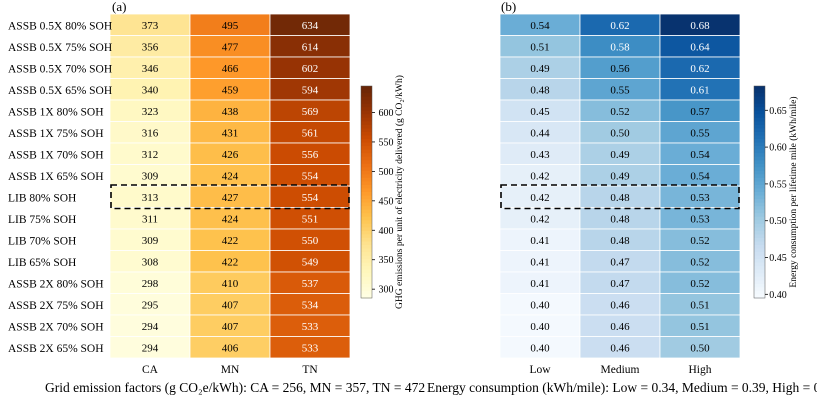 The width and height of the screenshot is (817, 400). Describe the element at coordinates (230, 155) in the screenshot. I see `cell-value-label: 426` at that location.